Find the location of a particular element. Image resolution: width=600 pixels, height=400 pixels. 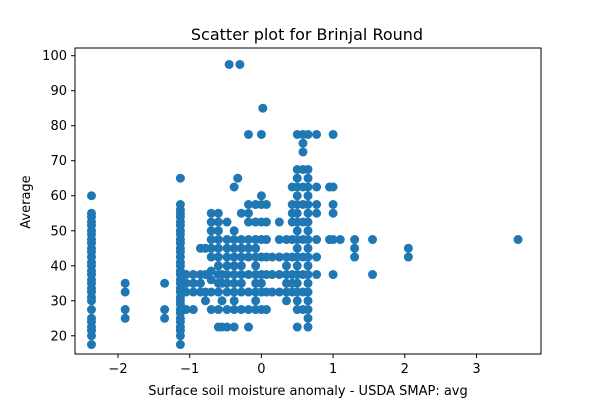

y-tick-label: 50 is located at coordinates (58, 231).